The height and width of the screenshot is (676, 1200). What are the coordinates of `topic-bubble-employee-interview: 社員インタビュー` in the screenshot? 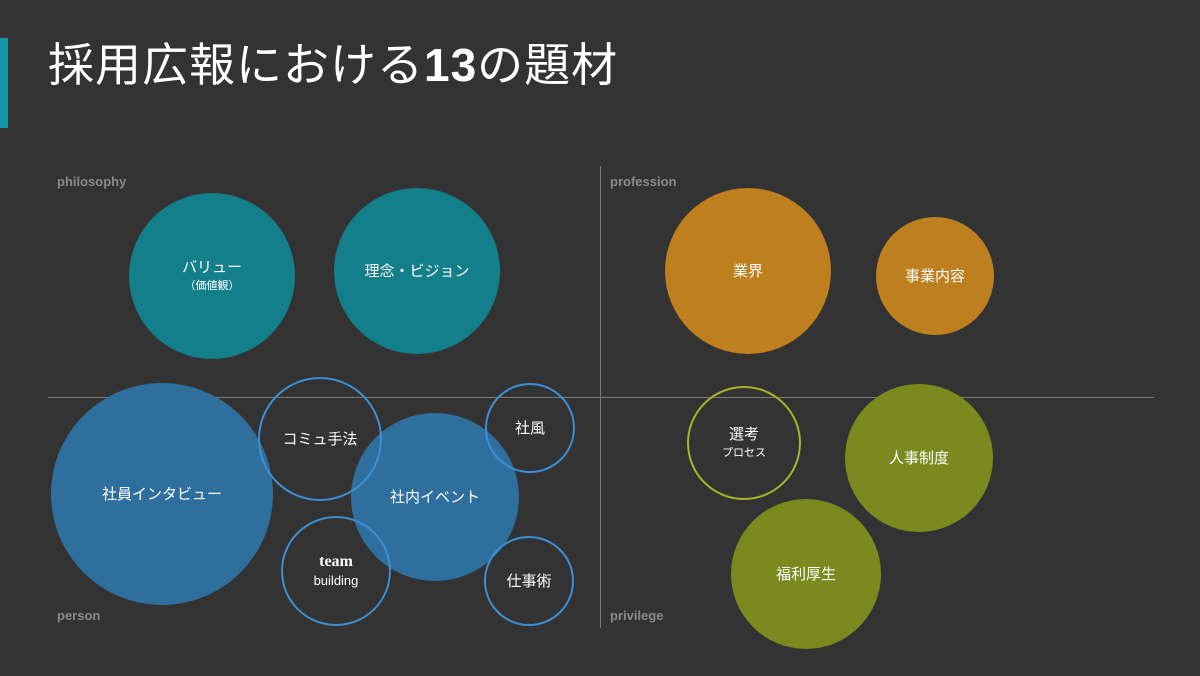 It's located at (162, 494).